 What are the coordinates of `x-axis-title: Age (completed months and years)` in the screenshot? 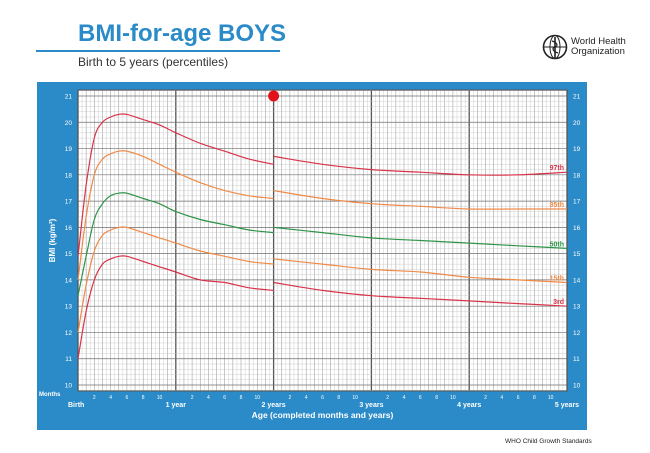 It's located at (323, 415).